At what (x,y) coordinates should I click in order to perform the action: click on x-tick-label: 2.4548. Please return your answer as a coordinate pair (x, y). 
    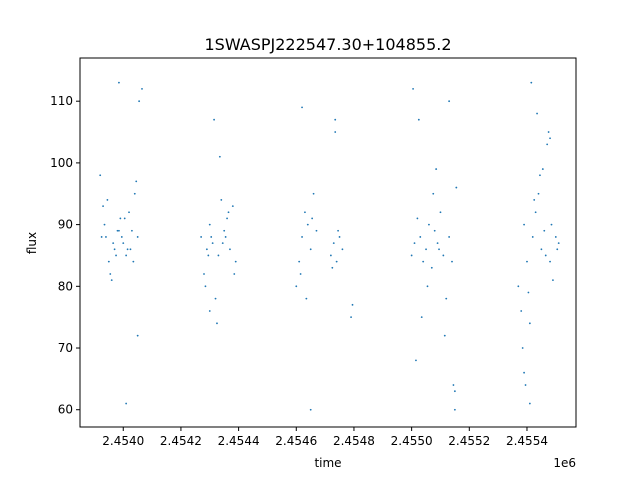
    Looking at the image, I should click on (354, 441).